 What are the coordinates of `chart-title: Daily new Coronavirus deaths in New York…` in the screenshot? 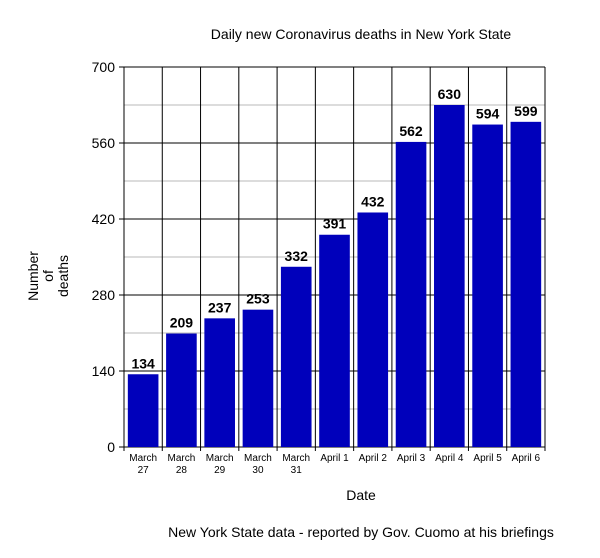 It's located at (361, 34).